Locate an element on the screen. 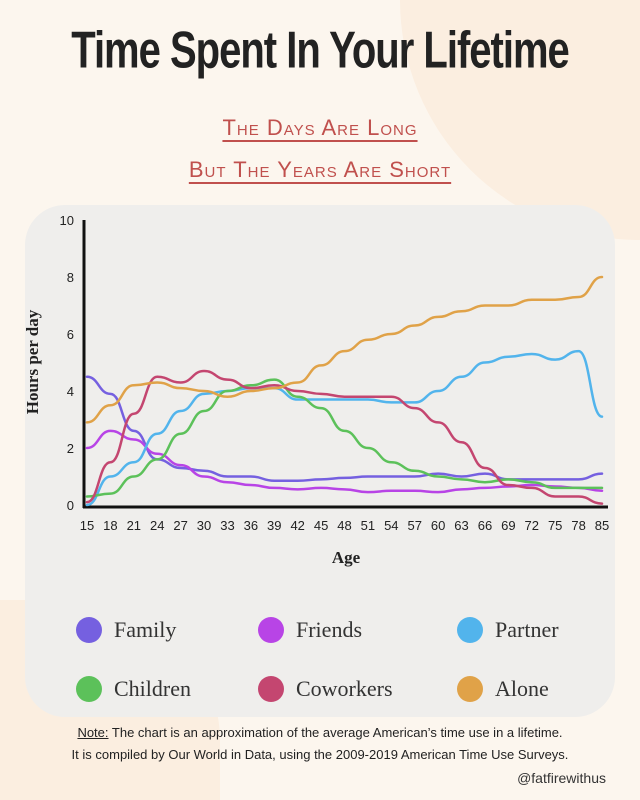 The width and height of the screenshot is (640, 800). legend-item-alone: Alone is located at coordinates (503, 689).